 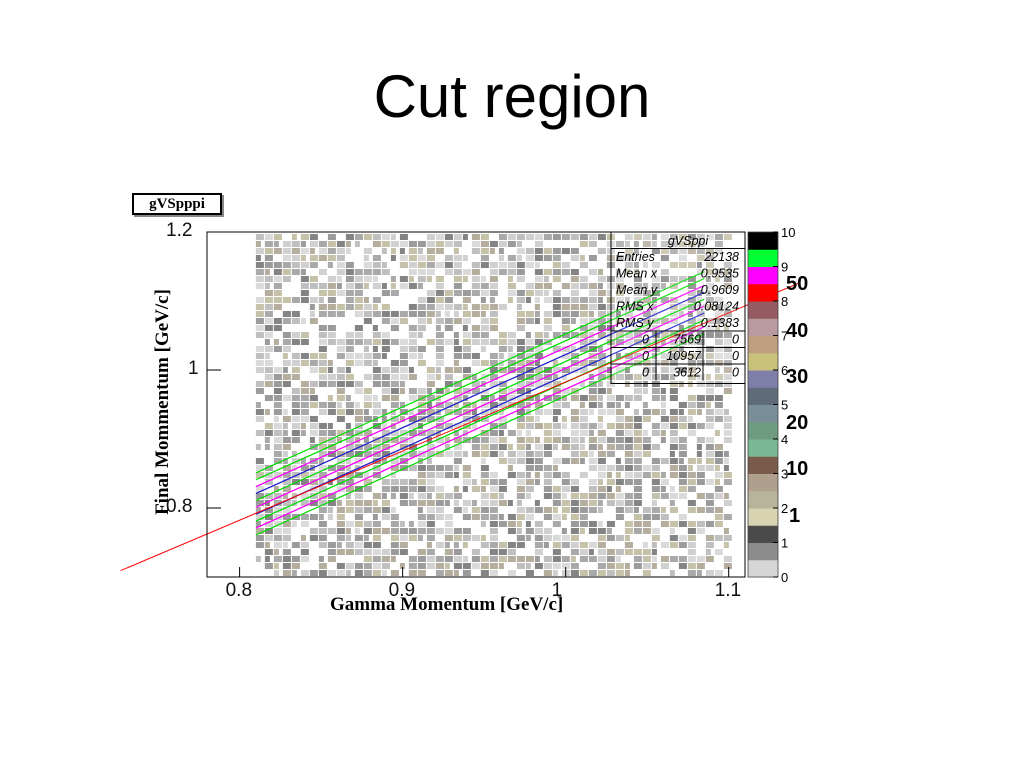 I want to click on y-tick-label: 1.2, so click(x=179, y=230).